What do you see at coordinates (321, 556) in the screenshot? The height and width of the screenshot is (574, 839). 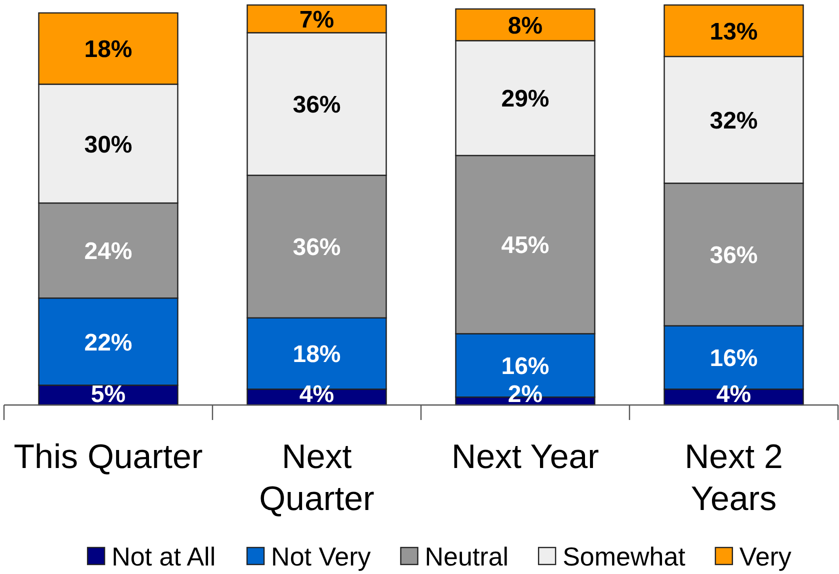 I see `legend-label: Not Very` at bounding box center [321, 556].